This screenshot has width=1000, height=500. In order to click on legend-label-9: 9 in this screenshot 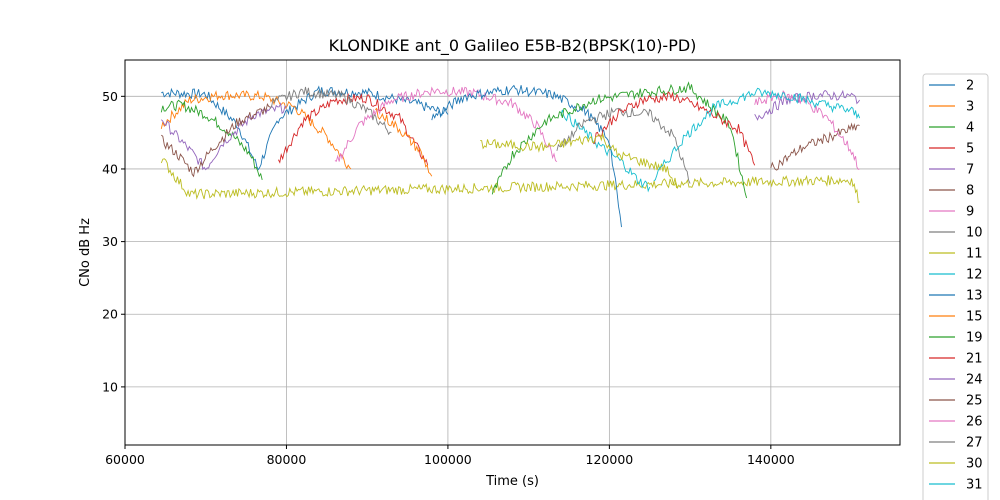, I will do `click(970, 212)`.